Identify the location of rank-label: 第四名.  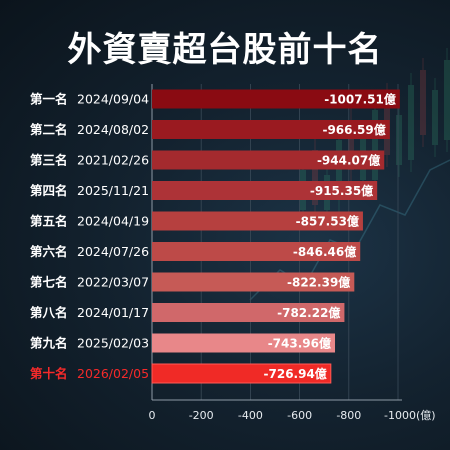
(49, 190).